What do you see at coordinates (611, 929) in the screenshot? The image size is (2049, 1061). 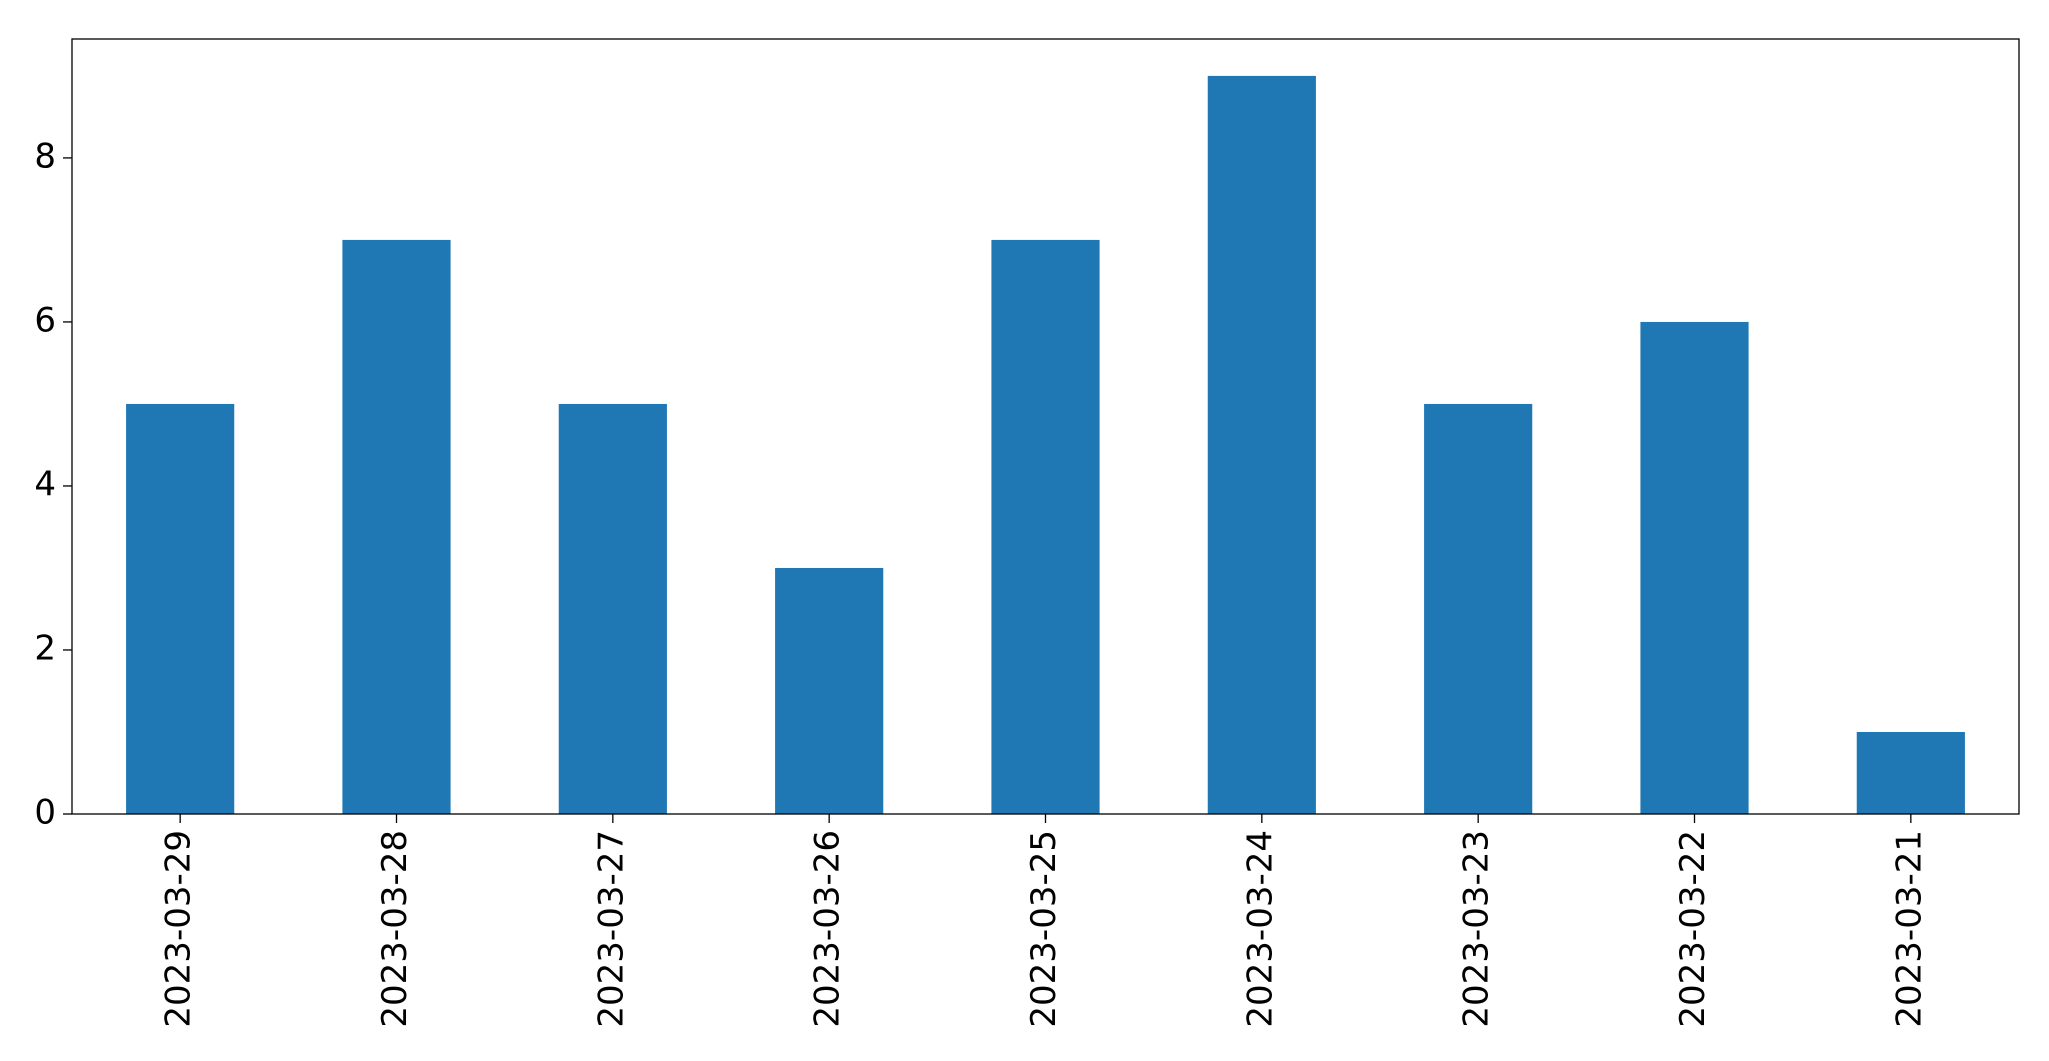 I see `x-tick-label: 2023-03-27` at bounding box center [611, 929].